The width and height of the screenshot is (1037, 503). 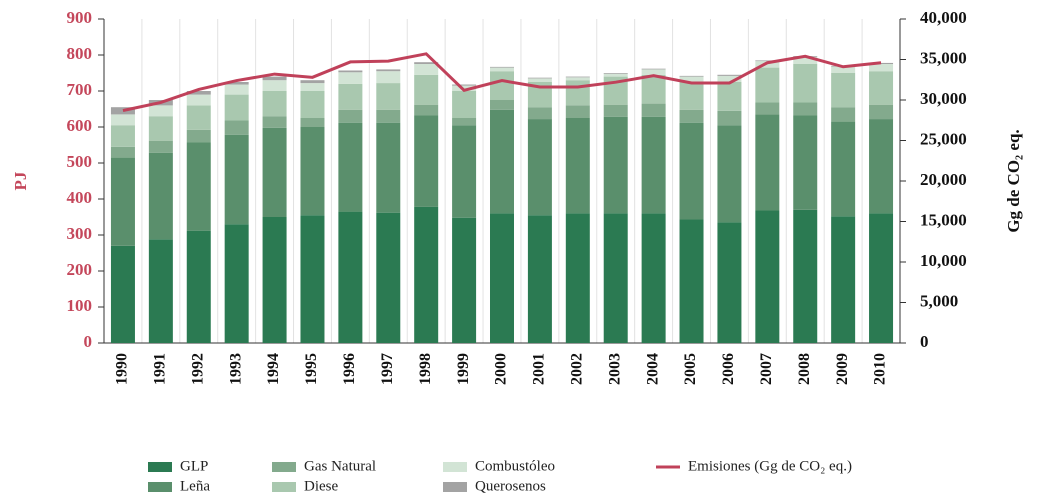 What do you see at coordinates (770, 466) in the screenshot?
I see `legend-label: Emisiones (Gg de CO₂ eq.)` at bounding box center [770, 466].